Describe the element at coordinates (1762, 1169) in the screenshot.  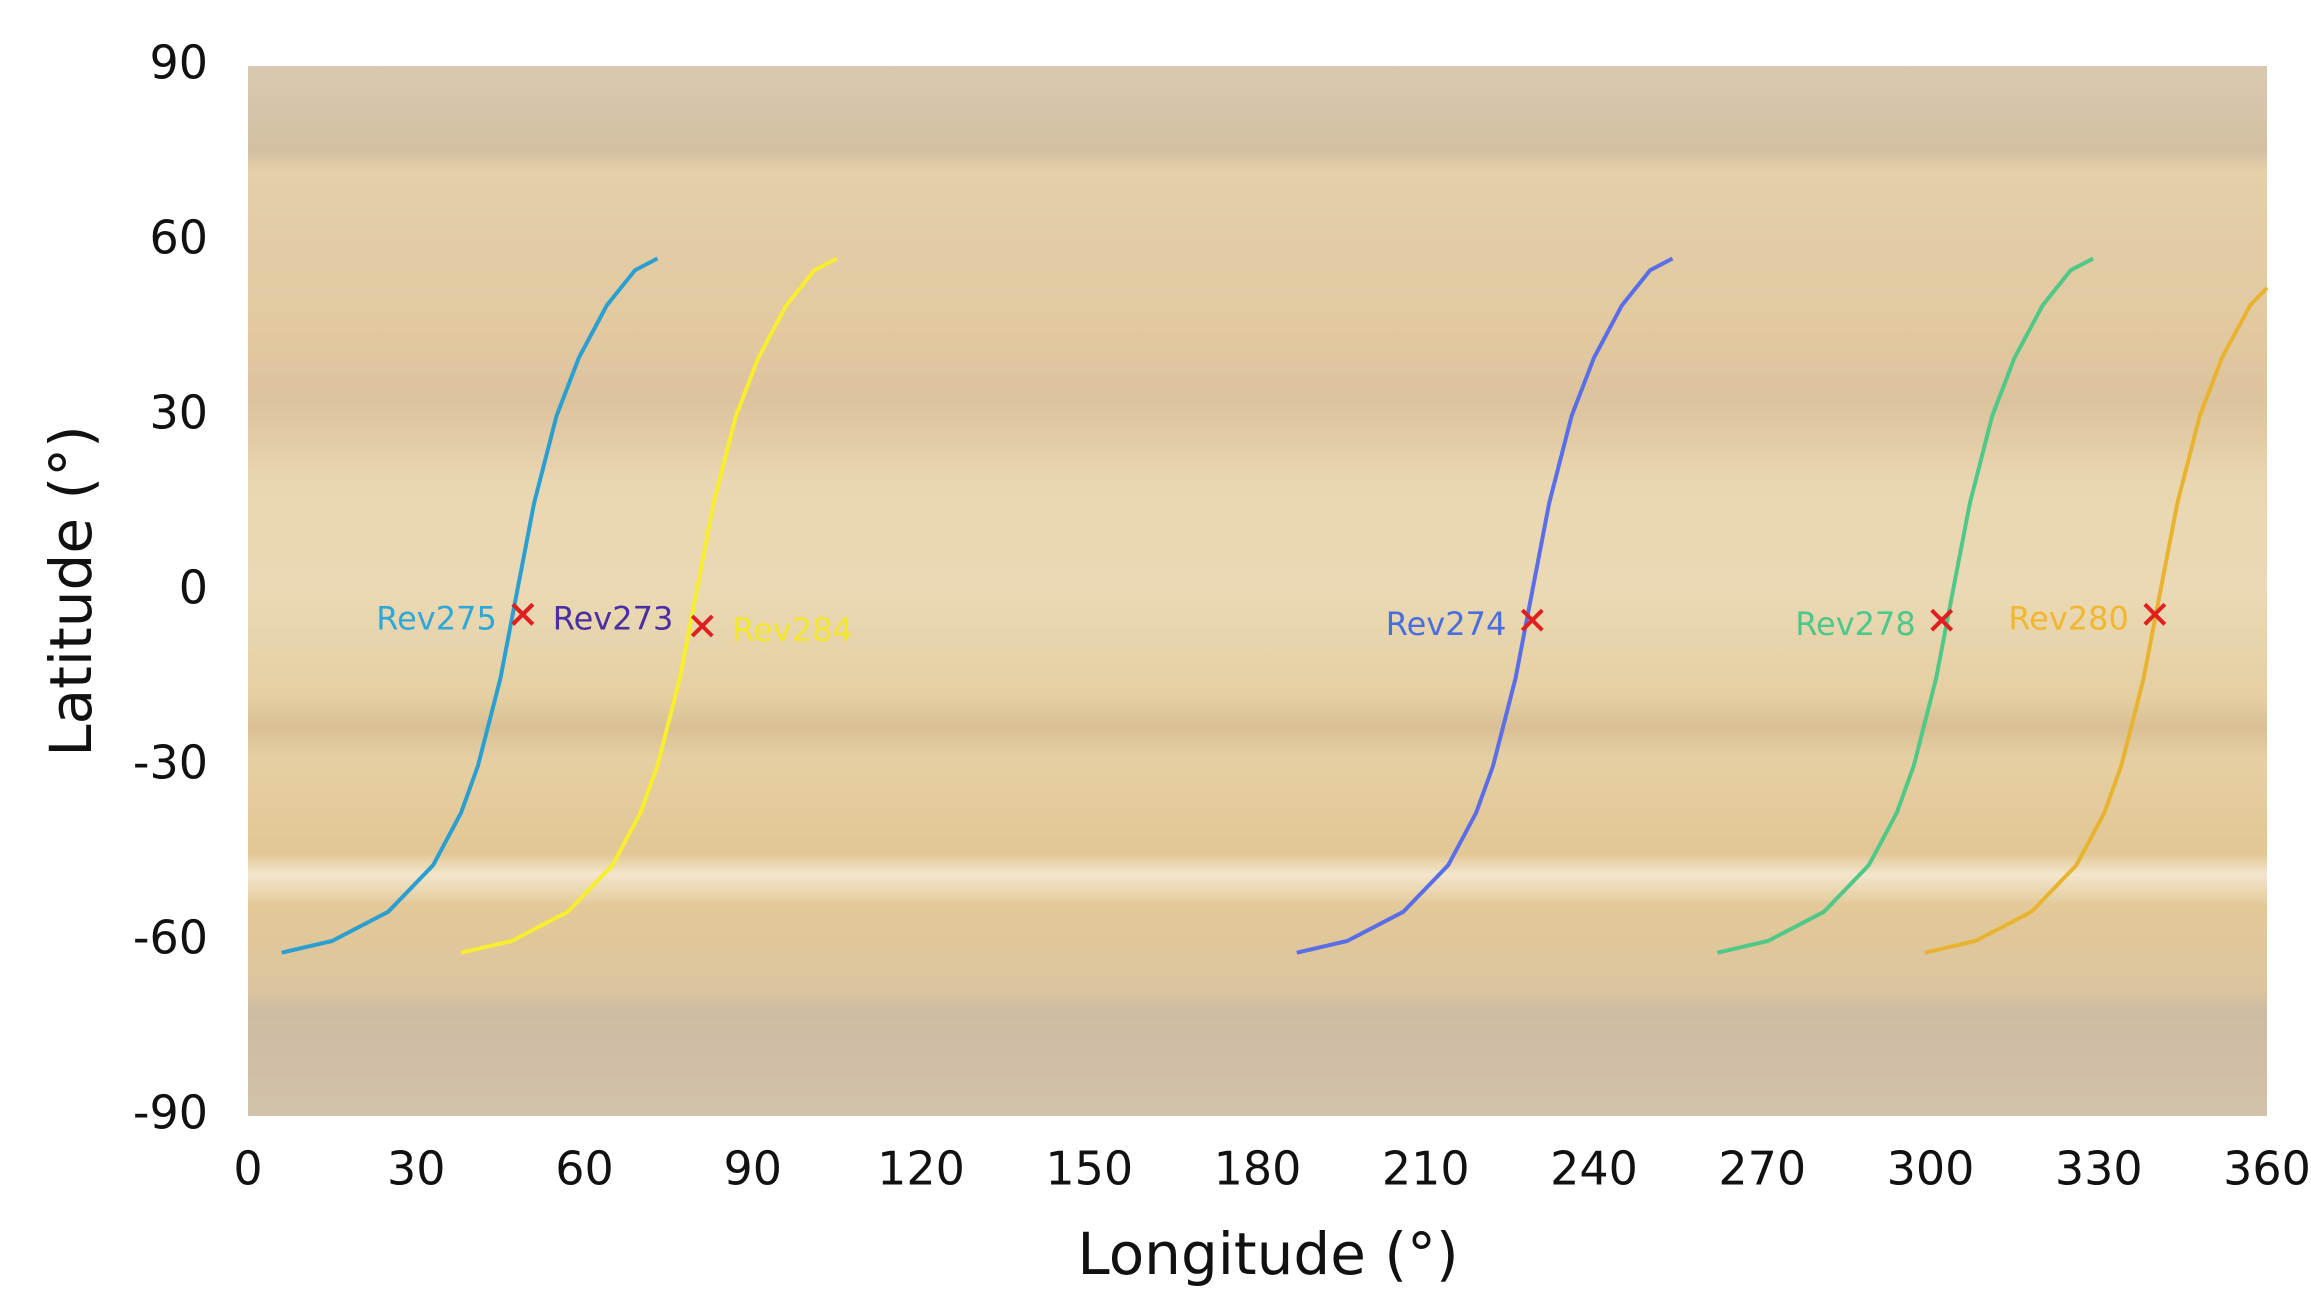
I see `x-tick-label: 270` at that location.